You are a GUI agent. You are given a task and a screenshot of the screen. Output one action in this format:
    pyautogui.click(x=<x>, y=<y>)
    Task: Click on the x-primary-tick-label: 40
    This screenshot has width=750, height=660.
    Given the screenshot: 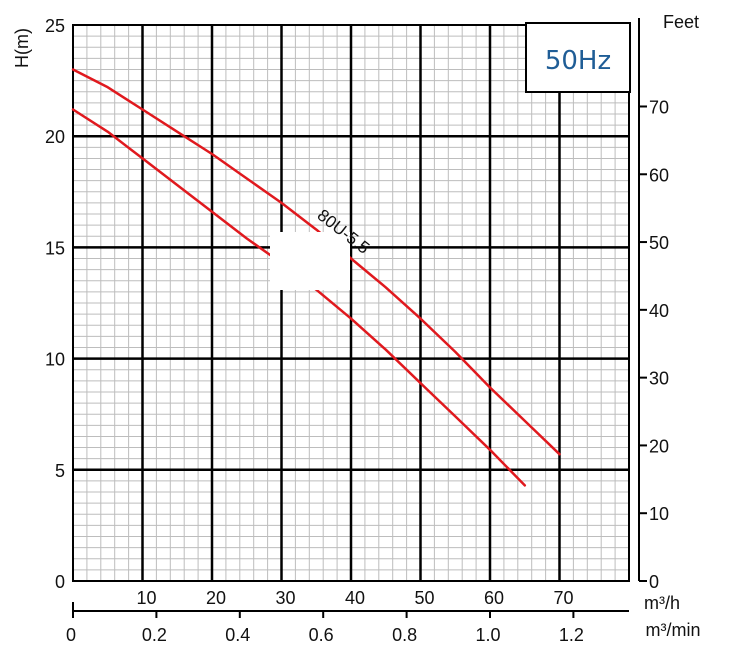 What is the action you would take?
    pyautogui.click(x=355, y=598)
    